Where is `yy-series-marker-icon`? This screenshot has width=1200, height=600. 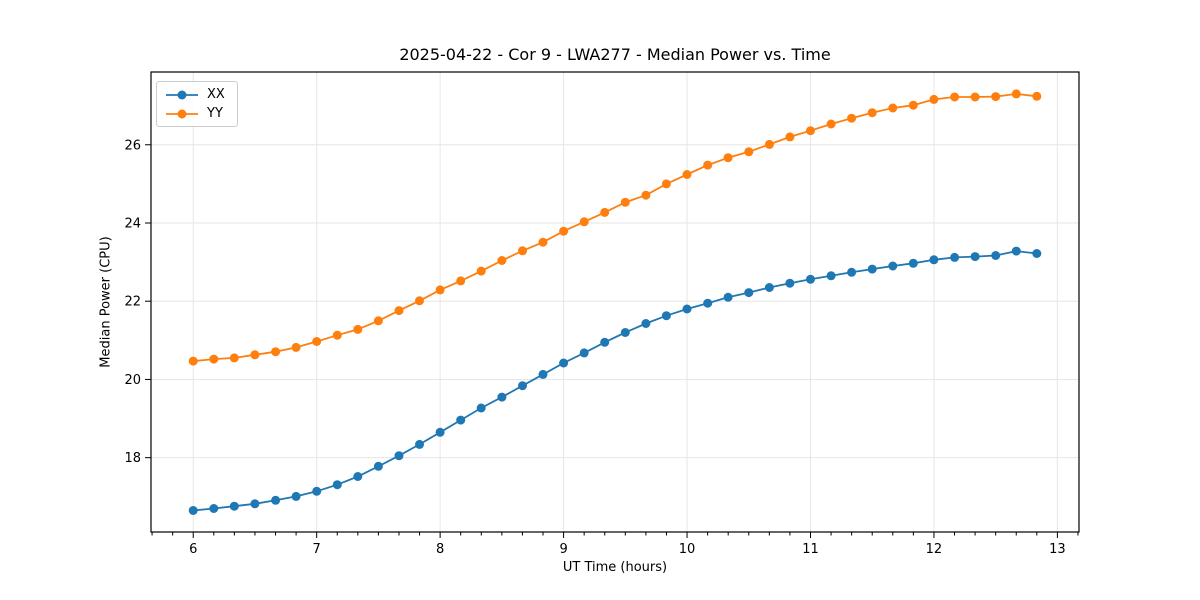 yy-series-marker-icon is located at coordinates (182, 113).